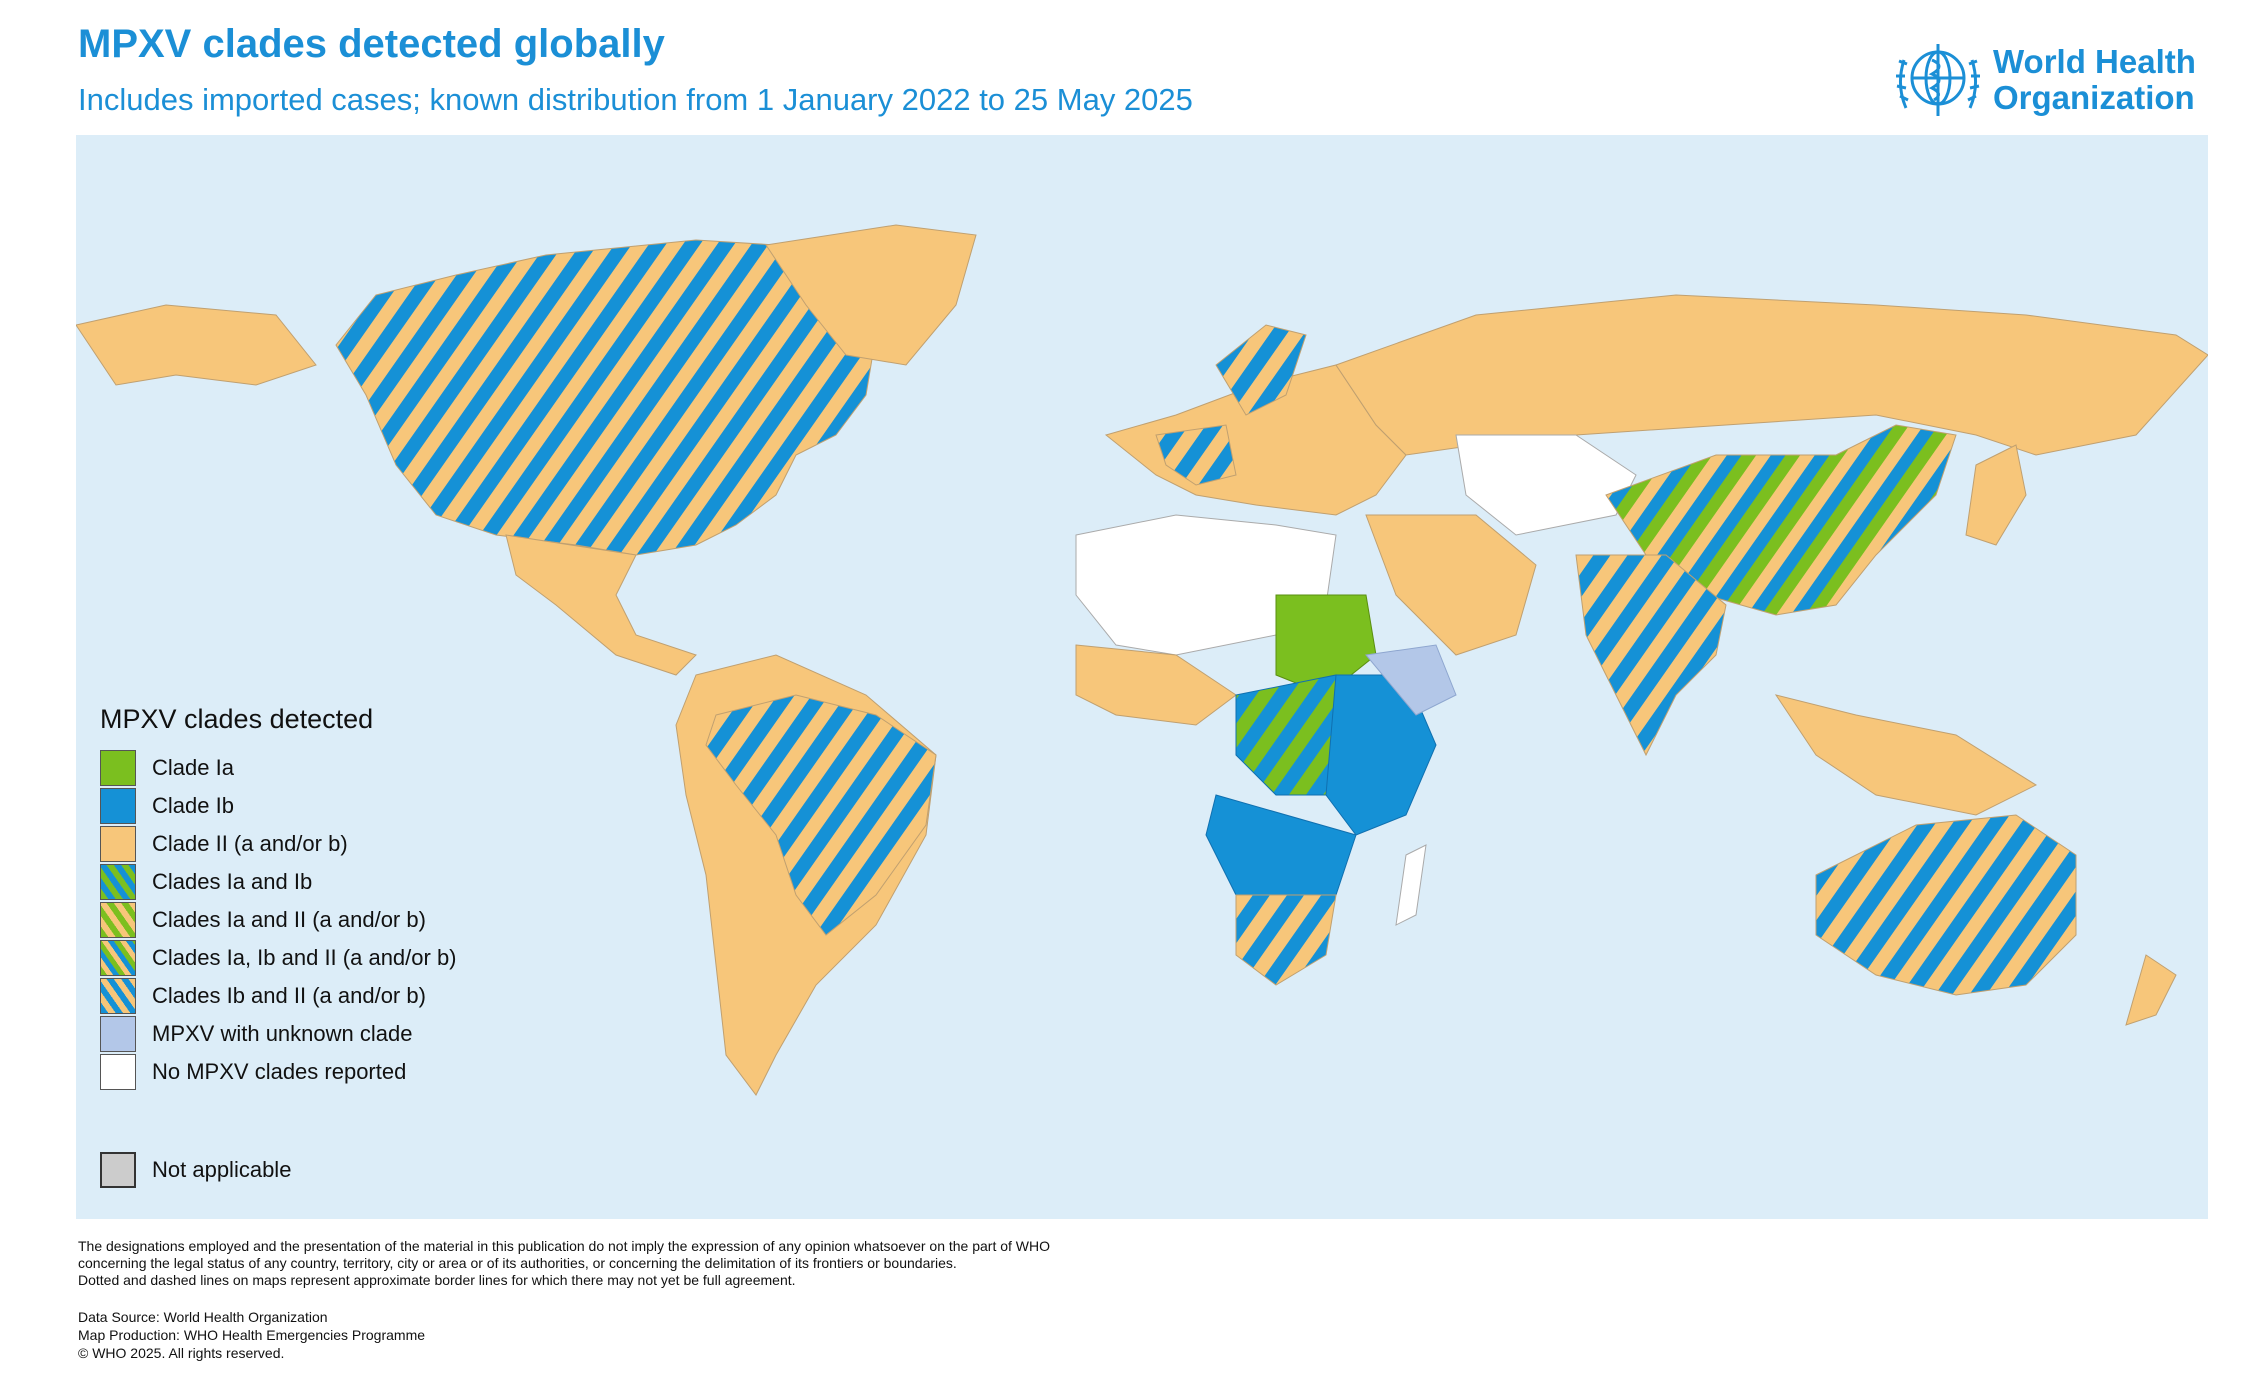 Image resolution: width=2265 pixels, height=1382 pixels. I want to click on legend-label: Clade II (a and/or b), so click(250, 843).